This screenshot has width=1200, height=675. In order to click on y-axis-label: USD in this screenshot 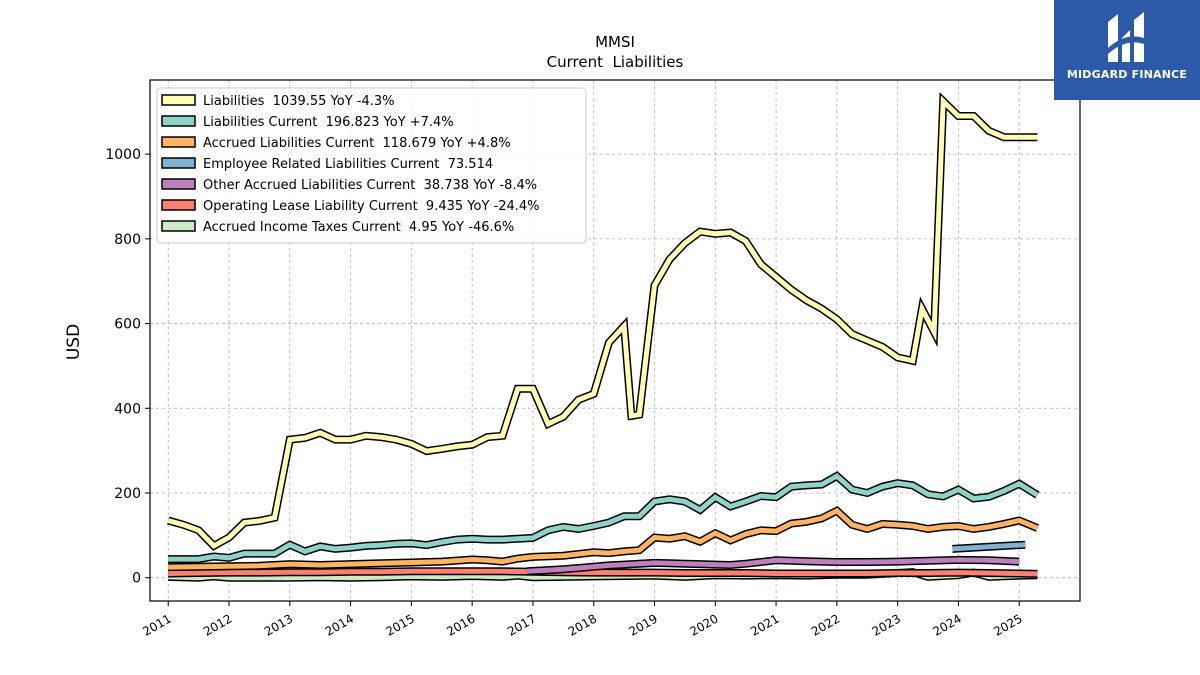, I will do `click(74, 342)`.